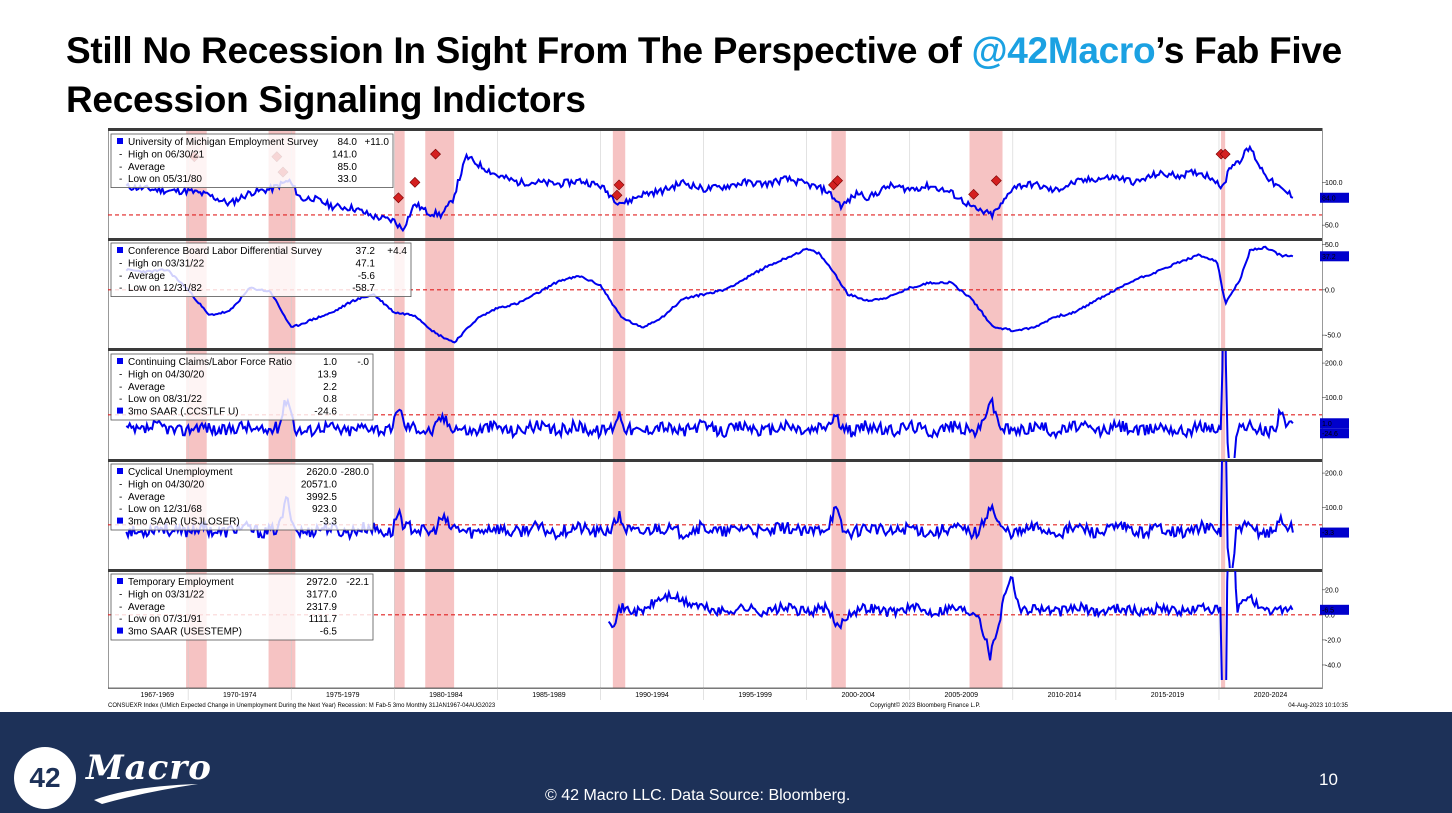 The width and height of the screenshot is (1452, 813). What do you see at coordinates (180, 472) in the screenshot?
I see `legend-label: Cyclical Unemployment` at bounding box center [180, 472].